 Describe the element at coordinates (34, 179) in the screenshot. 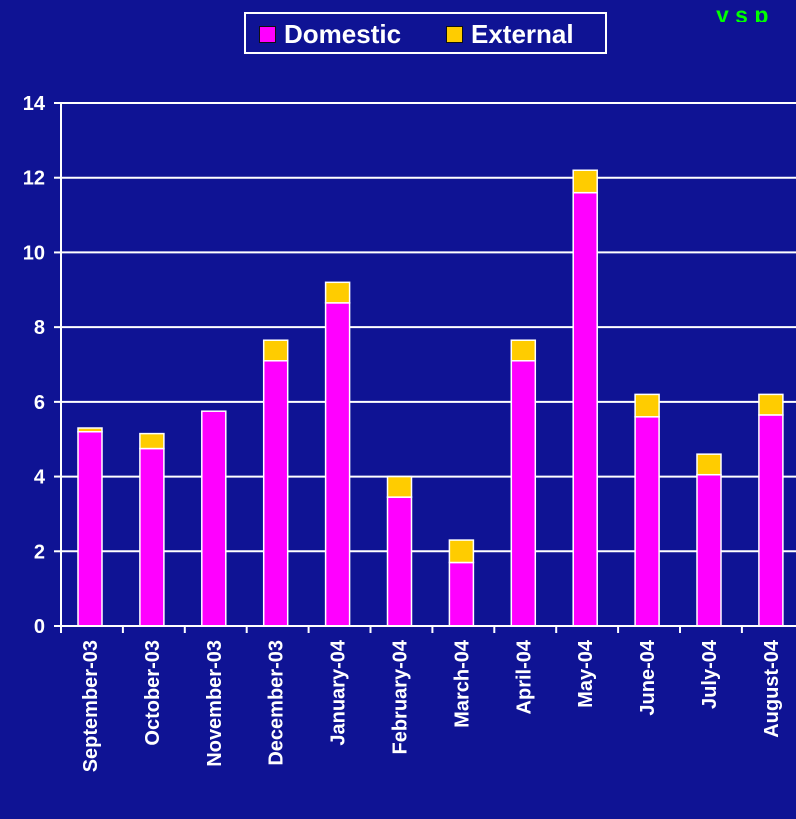

I see `y-tick-label-12: 12` at that location.